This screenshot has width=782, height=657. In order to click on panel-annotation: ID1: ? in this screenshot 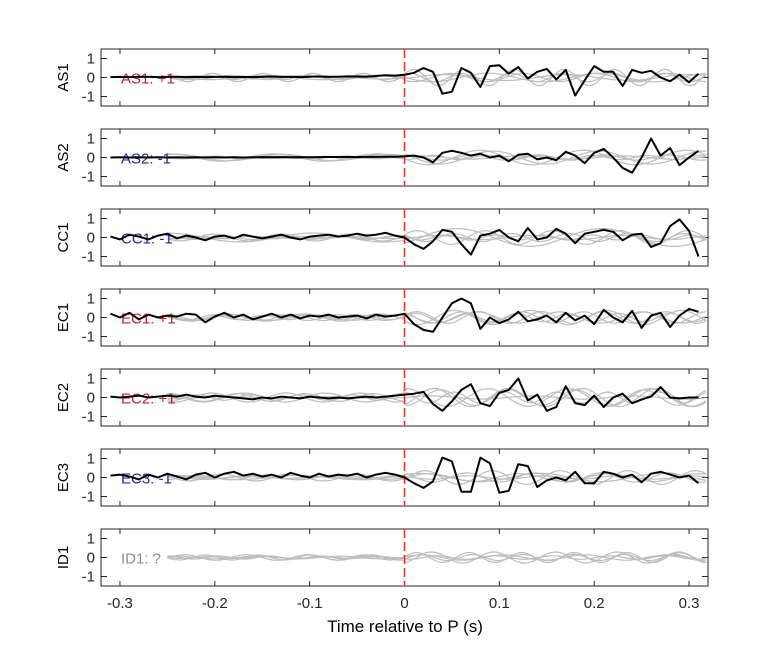, I will do `click(141, 559)`.